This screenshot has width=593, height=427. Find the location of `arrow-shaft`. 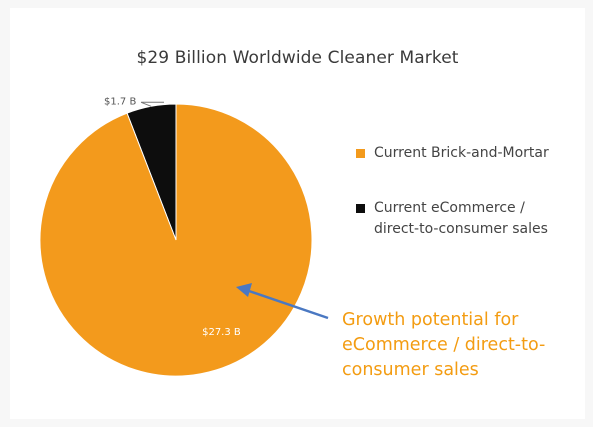

arrow-shaft is located at coordinates (287, 304).